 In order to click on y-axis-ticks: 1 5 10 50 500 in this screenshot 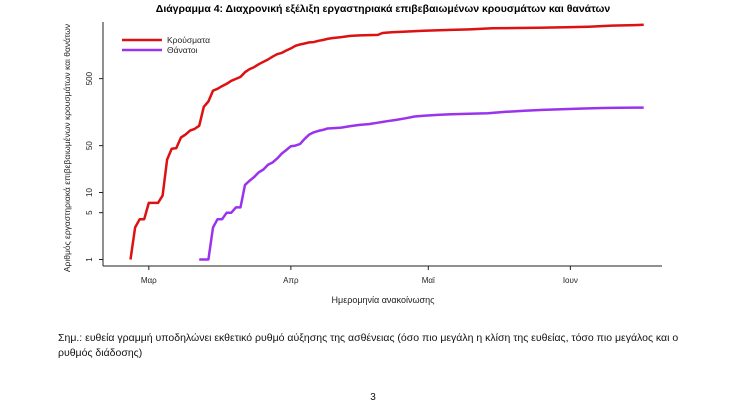, I will do `click(94, 166)`.